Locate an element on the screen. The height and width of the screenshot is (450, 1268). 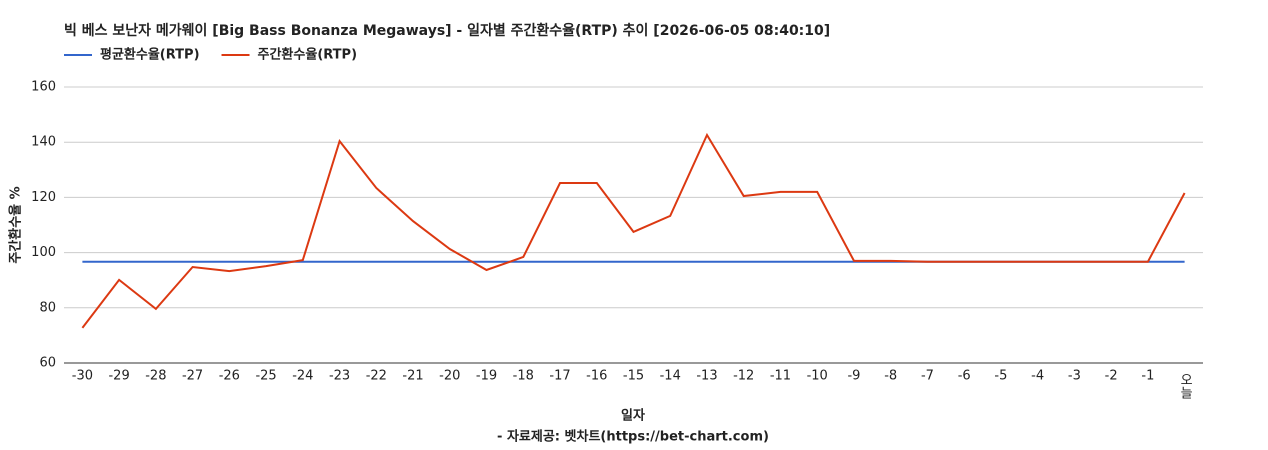
x-tick-label: -20 is located at coordinates (449, 376).